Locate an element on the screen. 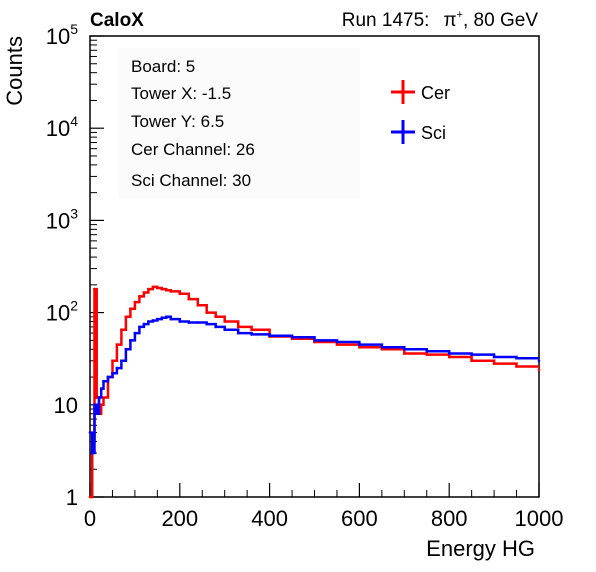 Image resolution: width=596 pixels, height=572 pixels. x-tick-label: 800 is located at coordinates (449, 518).